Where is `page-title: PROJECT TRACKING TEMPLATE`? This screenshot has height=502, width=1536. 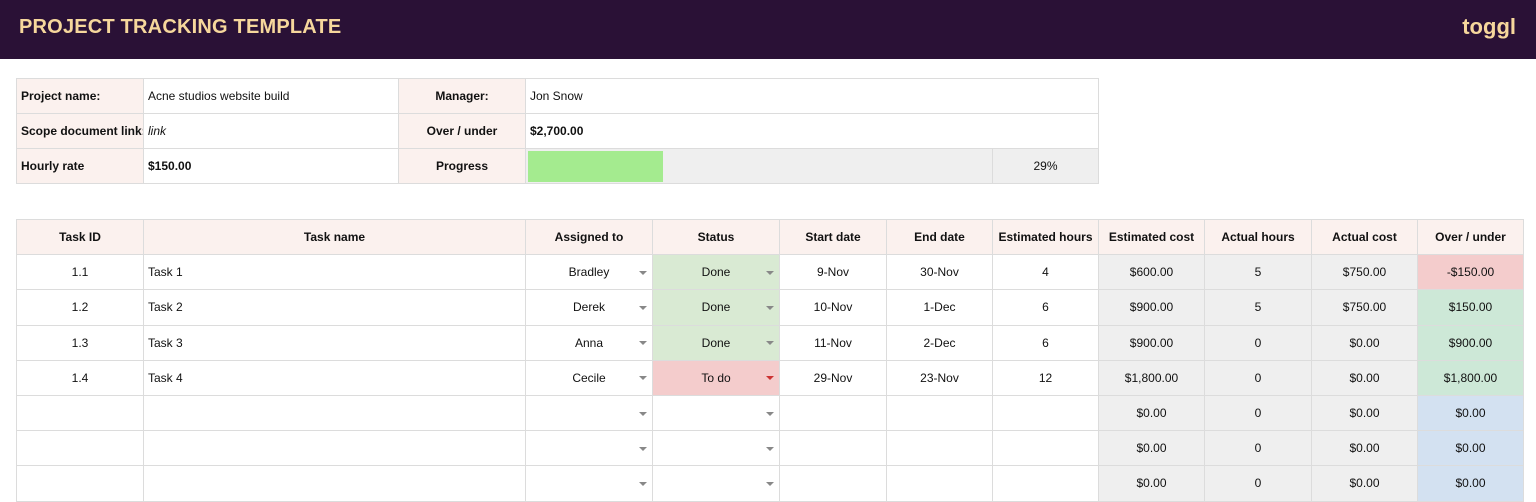
page-title: PROJECT TRACKING TEMPLATE is located at coordinates (180, 27).